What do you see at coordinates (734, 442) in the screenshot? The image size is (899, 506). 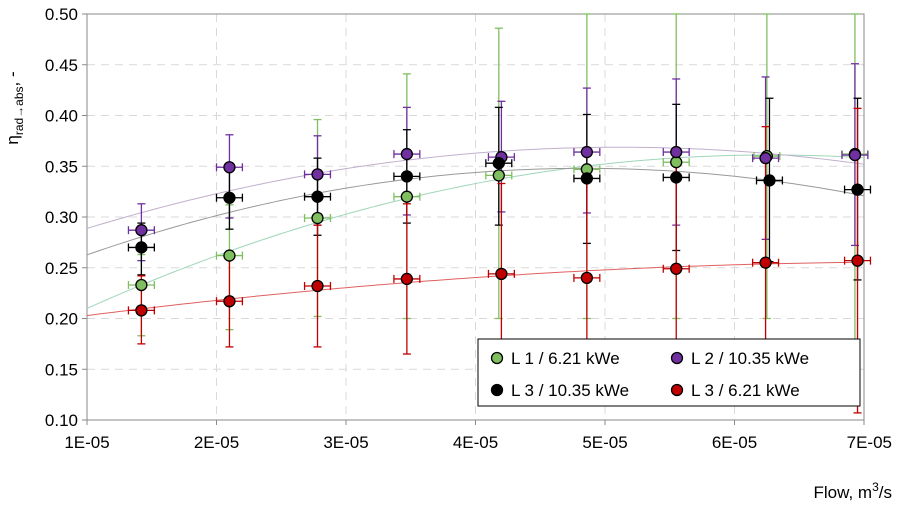 I see `x-tick-label: 6E-05` at bounding box center [734, 442].